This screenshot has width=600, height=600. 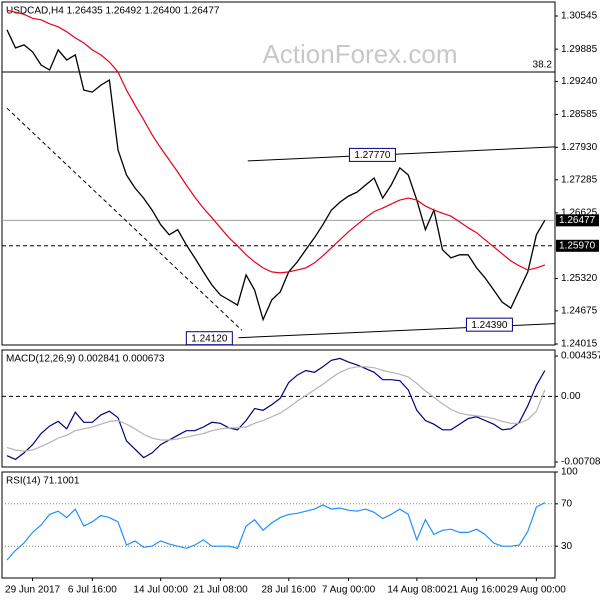 I want to click on y-tick-label: 1.24015, so click(x=579, y=344).